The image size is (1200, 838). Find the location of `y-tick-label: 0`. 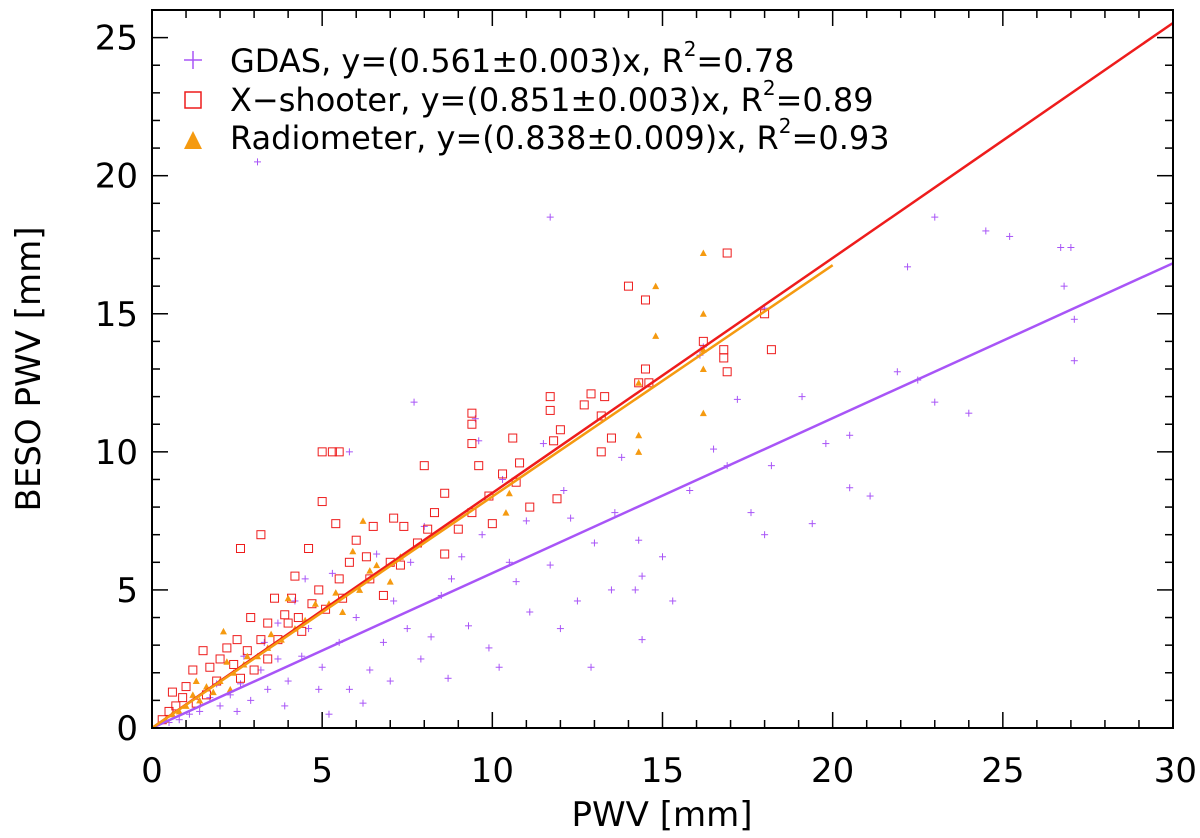

y-tick-label: 0 is located at coordinates (127, 729).